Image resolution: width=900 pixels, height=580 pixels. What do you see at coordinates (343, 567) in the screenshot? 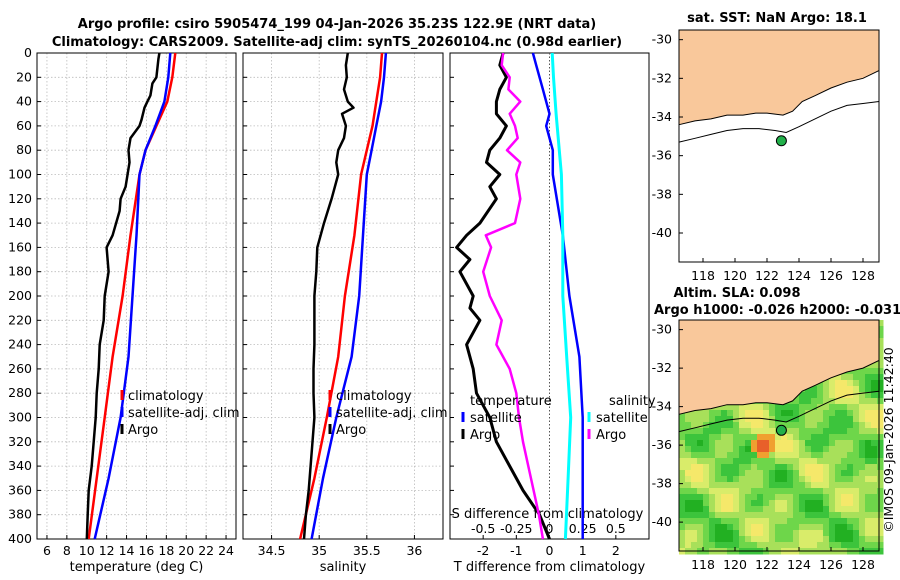
I see `x-axis-label: salinity` at bounding box center [343, 567].